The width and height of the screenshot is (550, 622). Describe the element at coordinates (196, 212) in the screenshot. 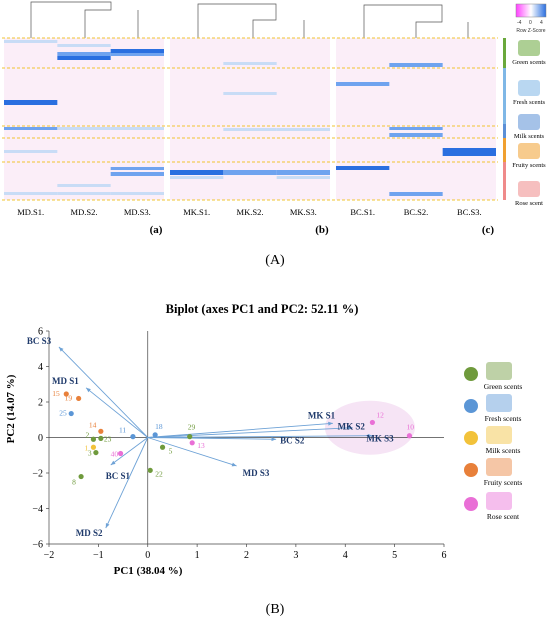

I see `column-label: MK.S1.` at that location.